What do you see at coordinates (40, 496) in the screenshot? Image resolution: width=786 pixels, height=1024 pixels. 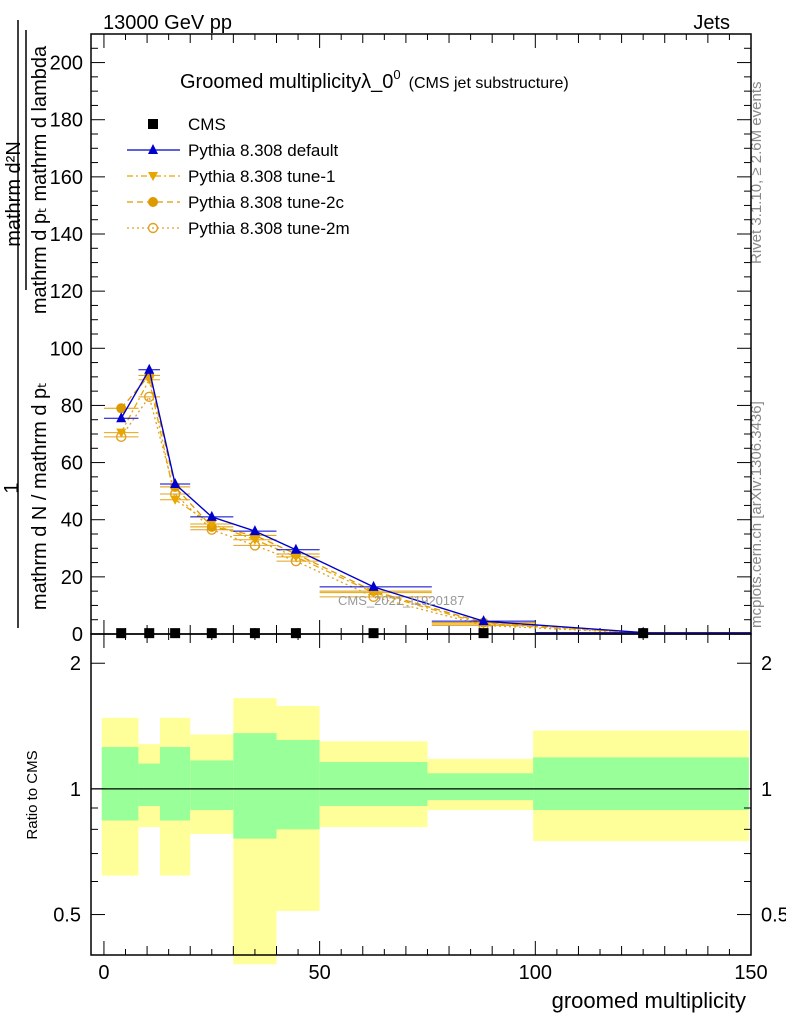 I see `y-axis-divider: mathrm d N / mathrm d pₜ` at bounding box center [40, 496].